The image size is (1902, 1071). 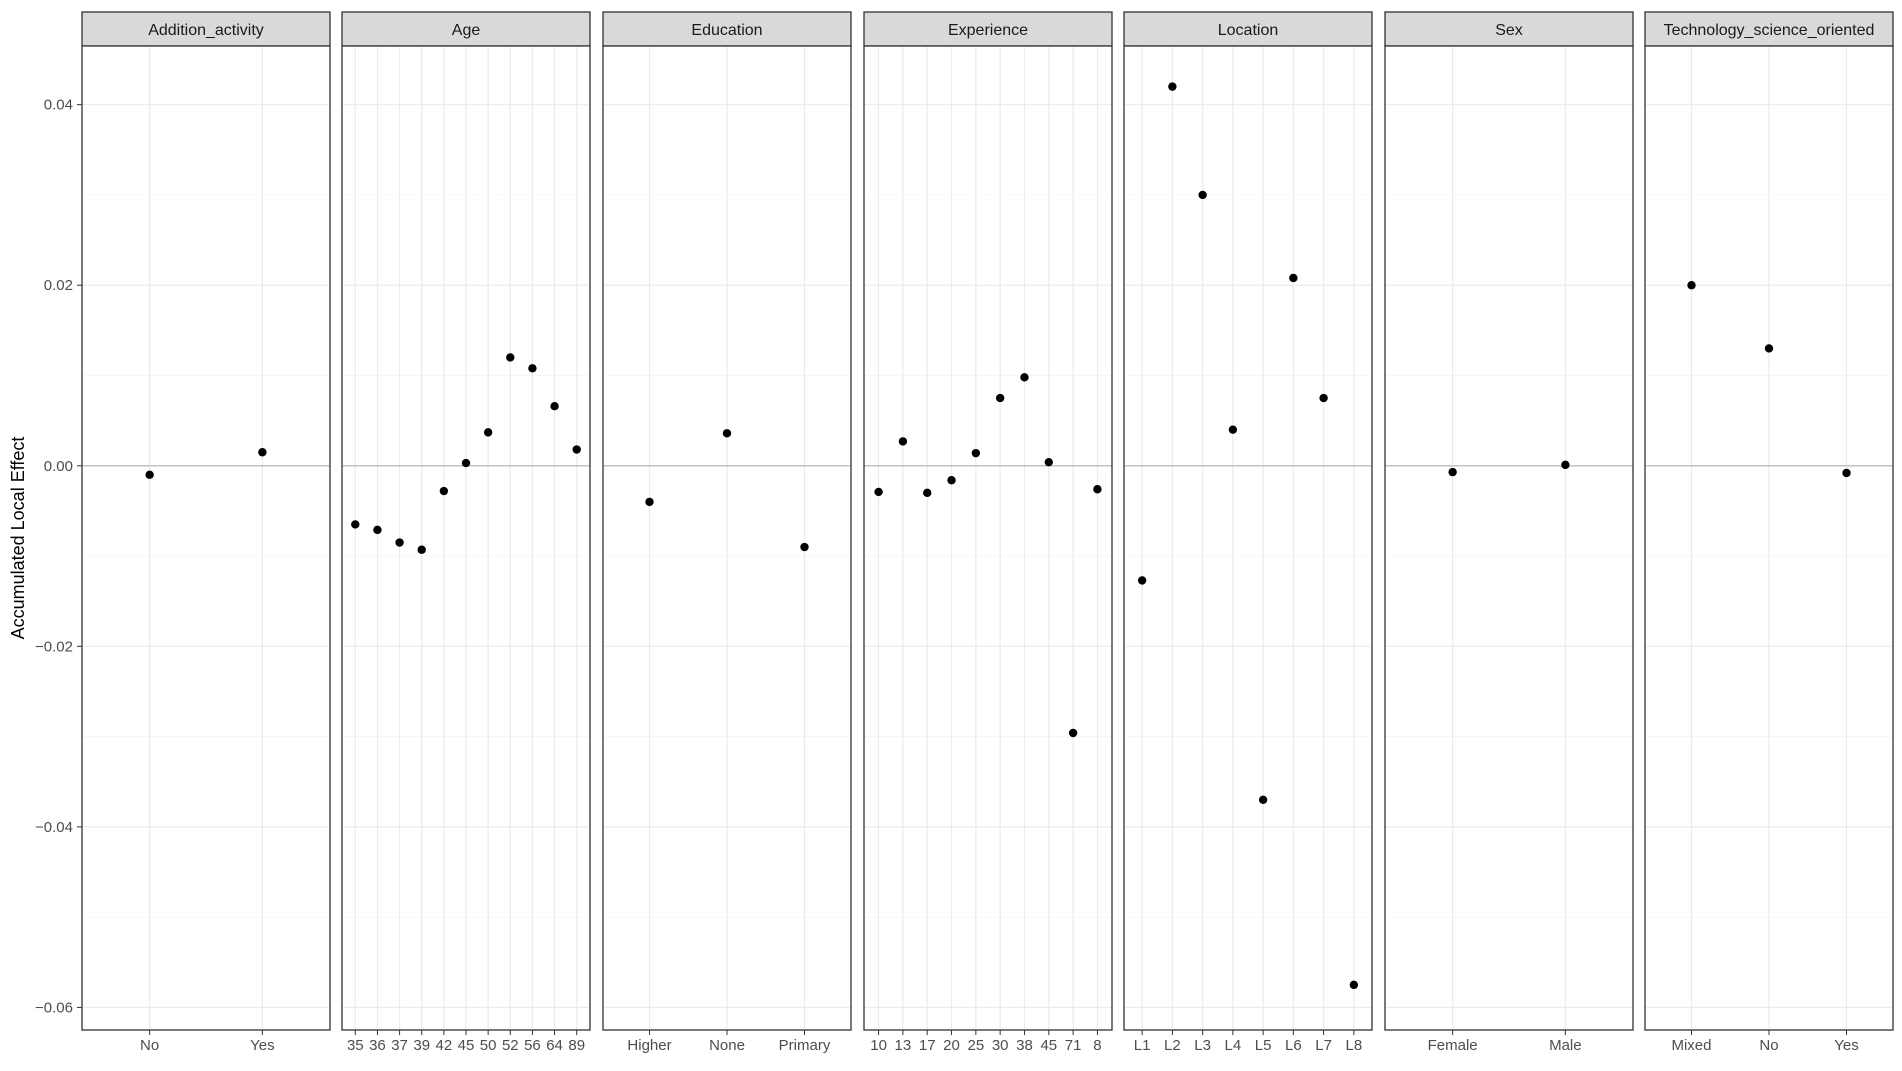 I want to click on x-tick-label: 38, so click(x=1024, y=1045).